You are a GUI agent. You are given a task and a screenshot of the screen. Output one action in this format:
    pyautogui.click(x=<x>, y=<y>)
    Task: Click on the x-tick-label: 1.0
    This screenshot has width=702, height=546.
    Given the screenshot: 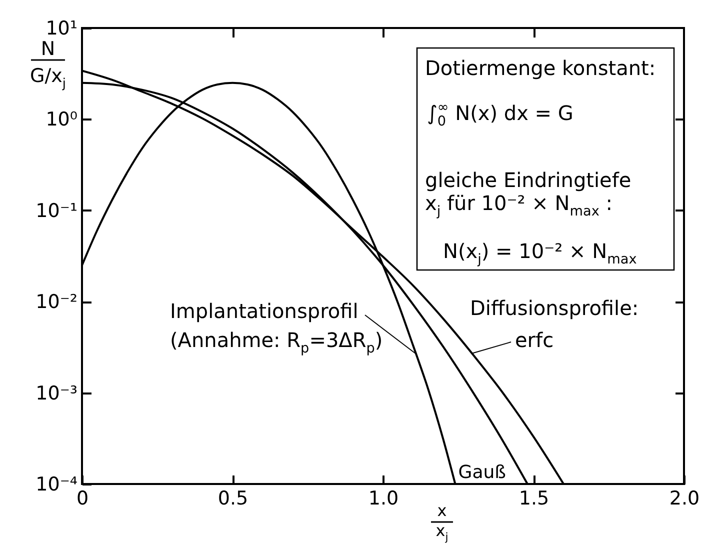 What is the action you would take?
    pyautogui.click(x=383, y=499)
    